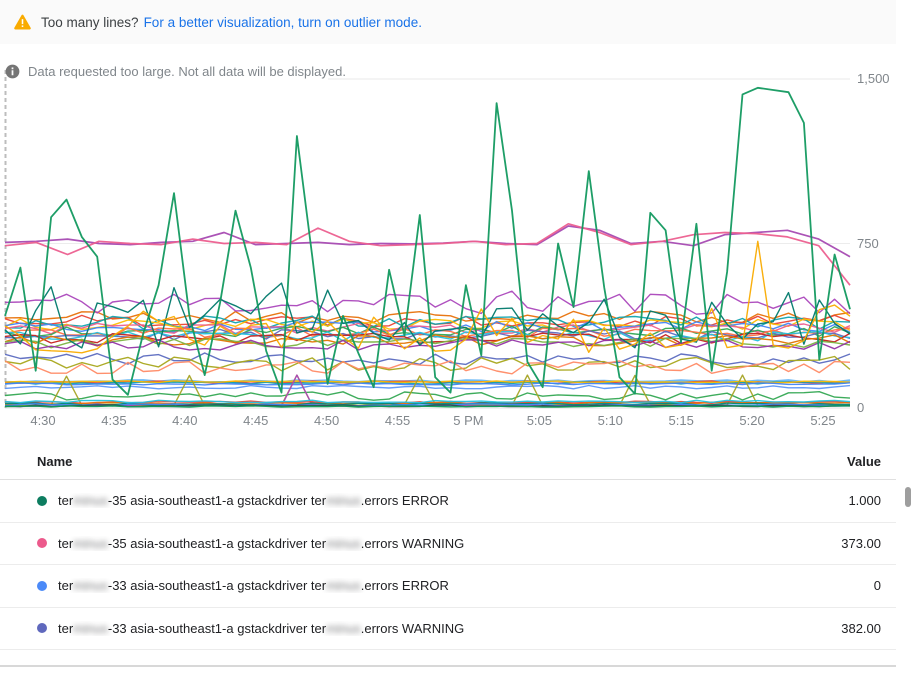  I want to click on x-axis-tick-label: 5:10, so click(610, 420).